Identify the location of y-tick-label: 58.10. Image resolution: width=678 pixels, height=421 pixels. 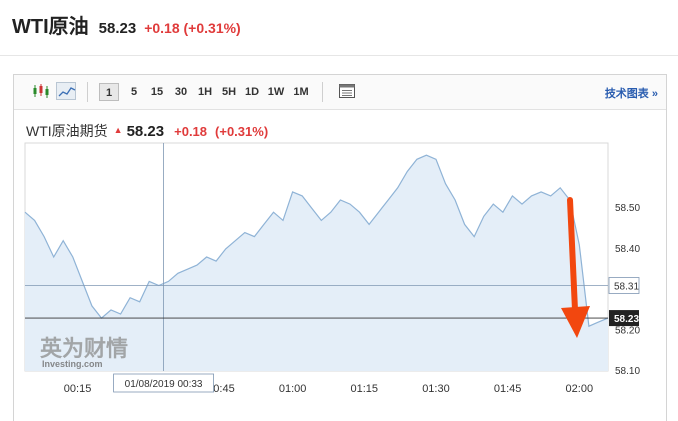
(627, 371).